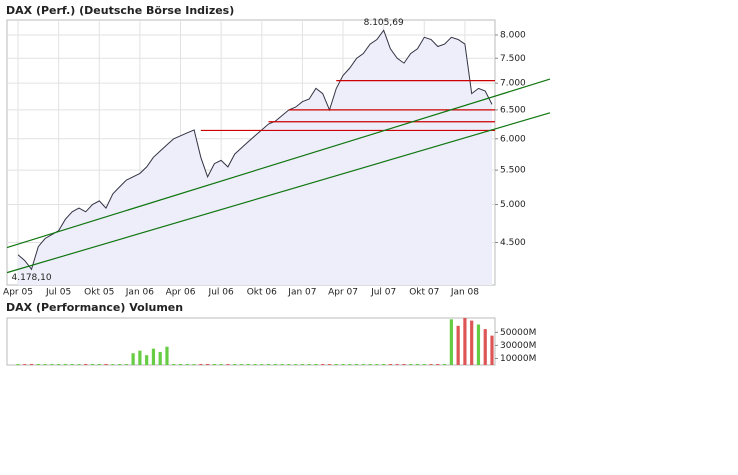 This screenshot has height=475, width=738. I want to click on plot-area, so click(251, 341).